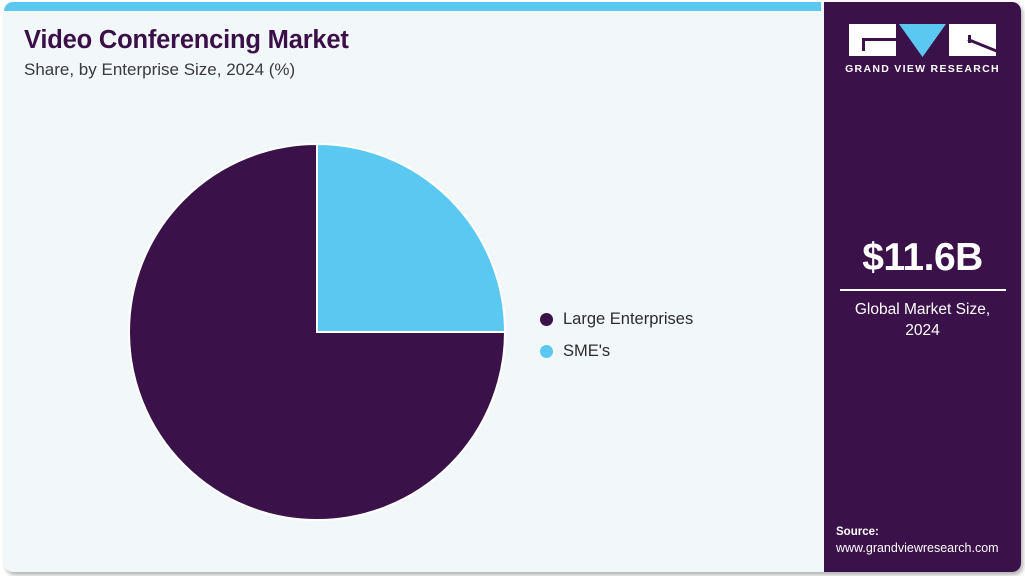 The image size is (1025, 576). I want to click on chart-legend: Large Enterprises SME's, so click(616, 335).